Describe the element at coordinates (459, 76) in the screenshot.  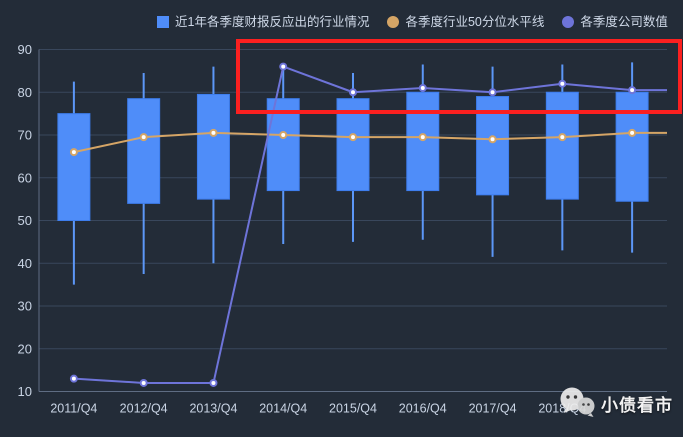
I see `highlight-rectangle` at that location.